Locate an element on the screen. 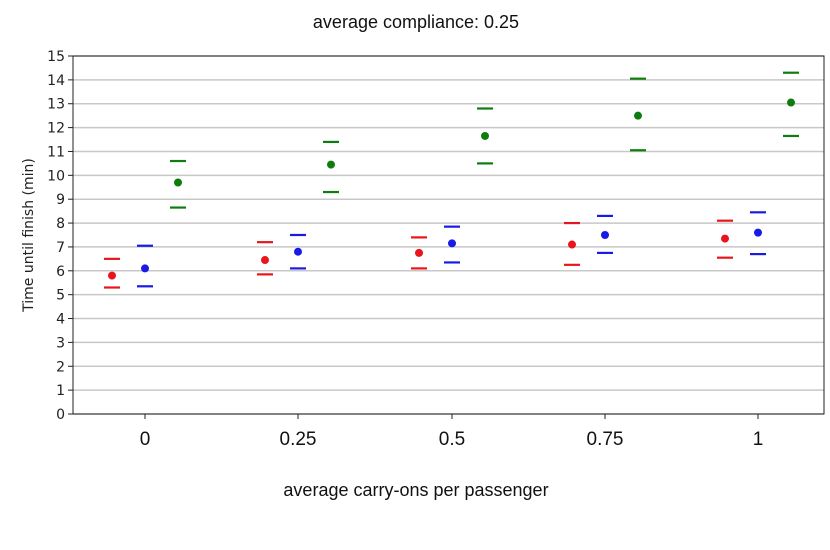 This screenshot has height=550, width=830. chart-title: average compliance: 0.25 is located at coordinates (416, 22).